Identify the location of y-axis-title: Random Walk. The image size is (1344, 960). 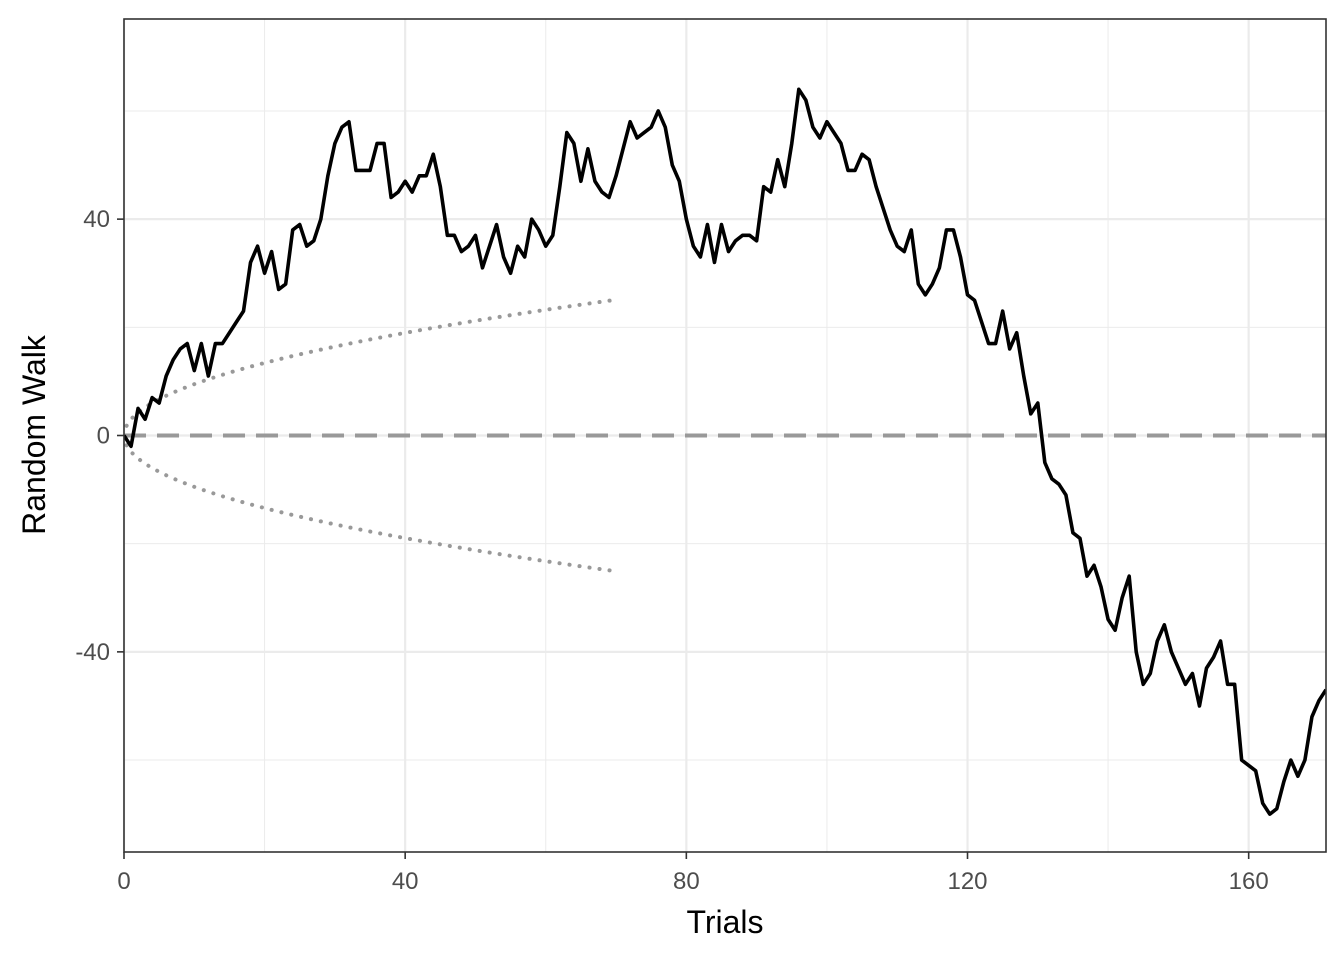
(34, 434).